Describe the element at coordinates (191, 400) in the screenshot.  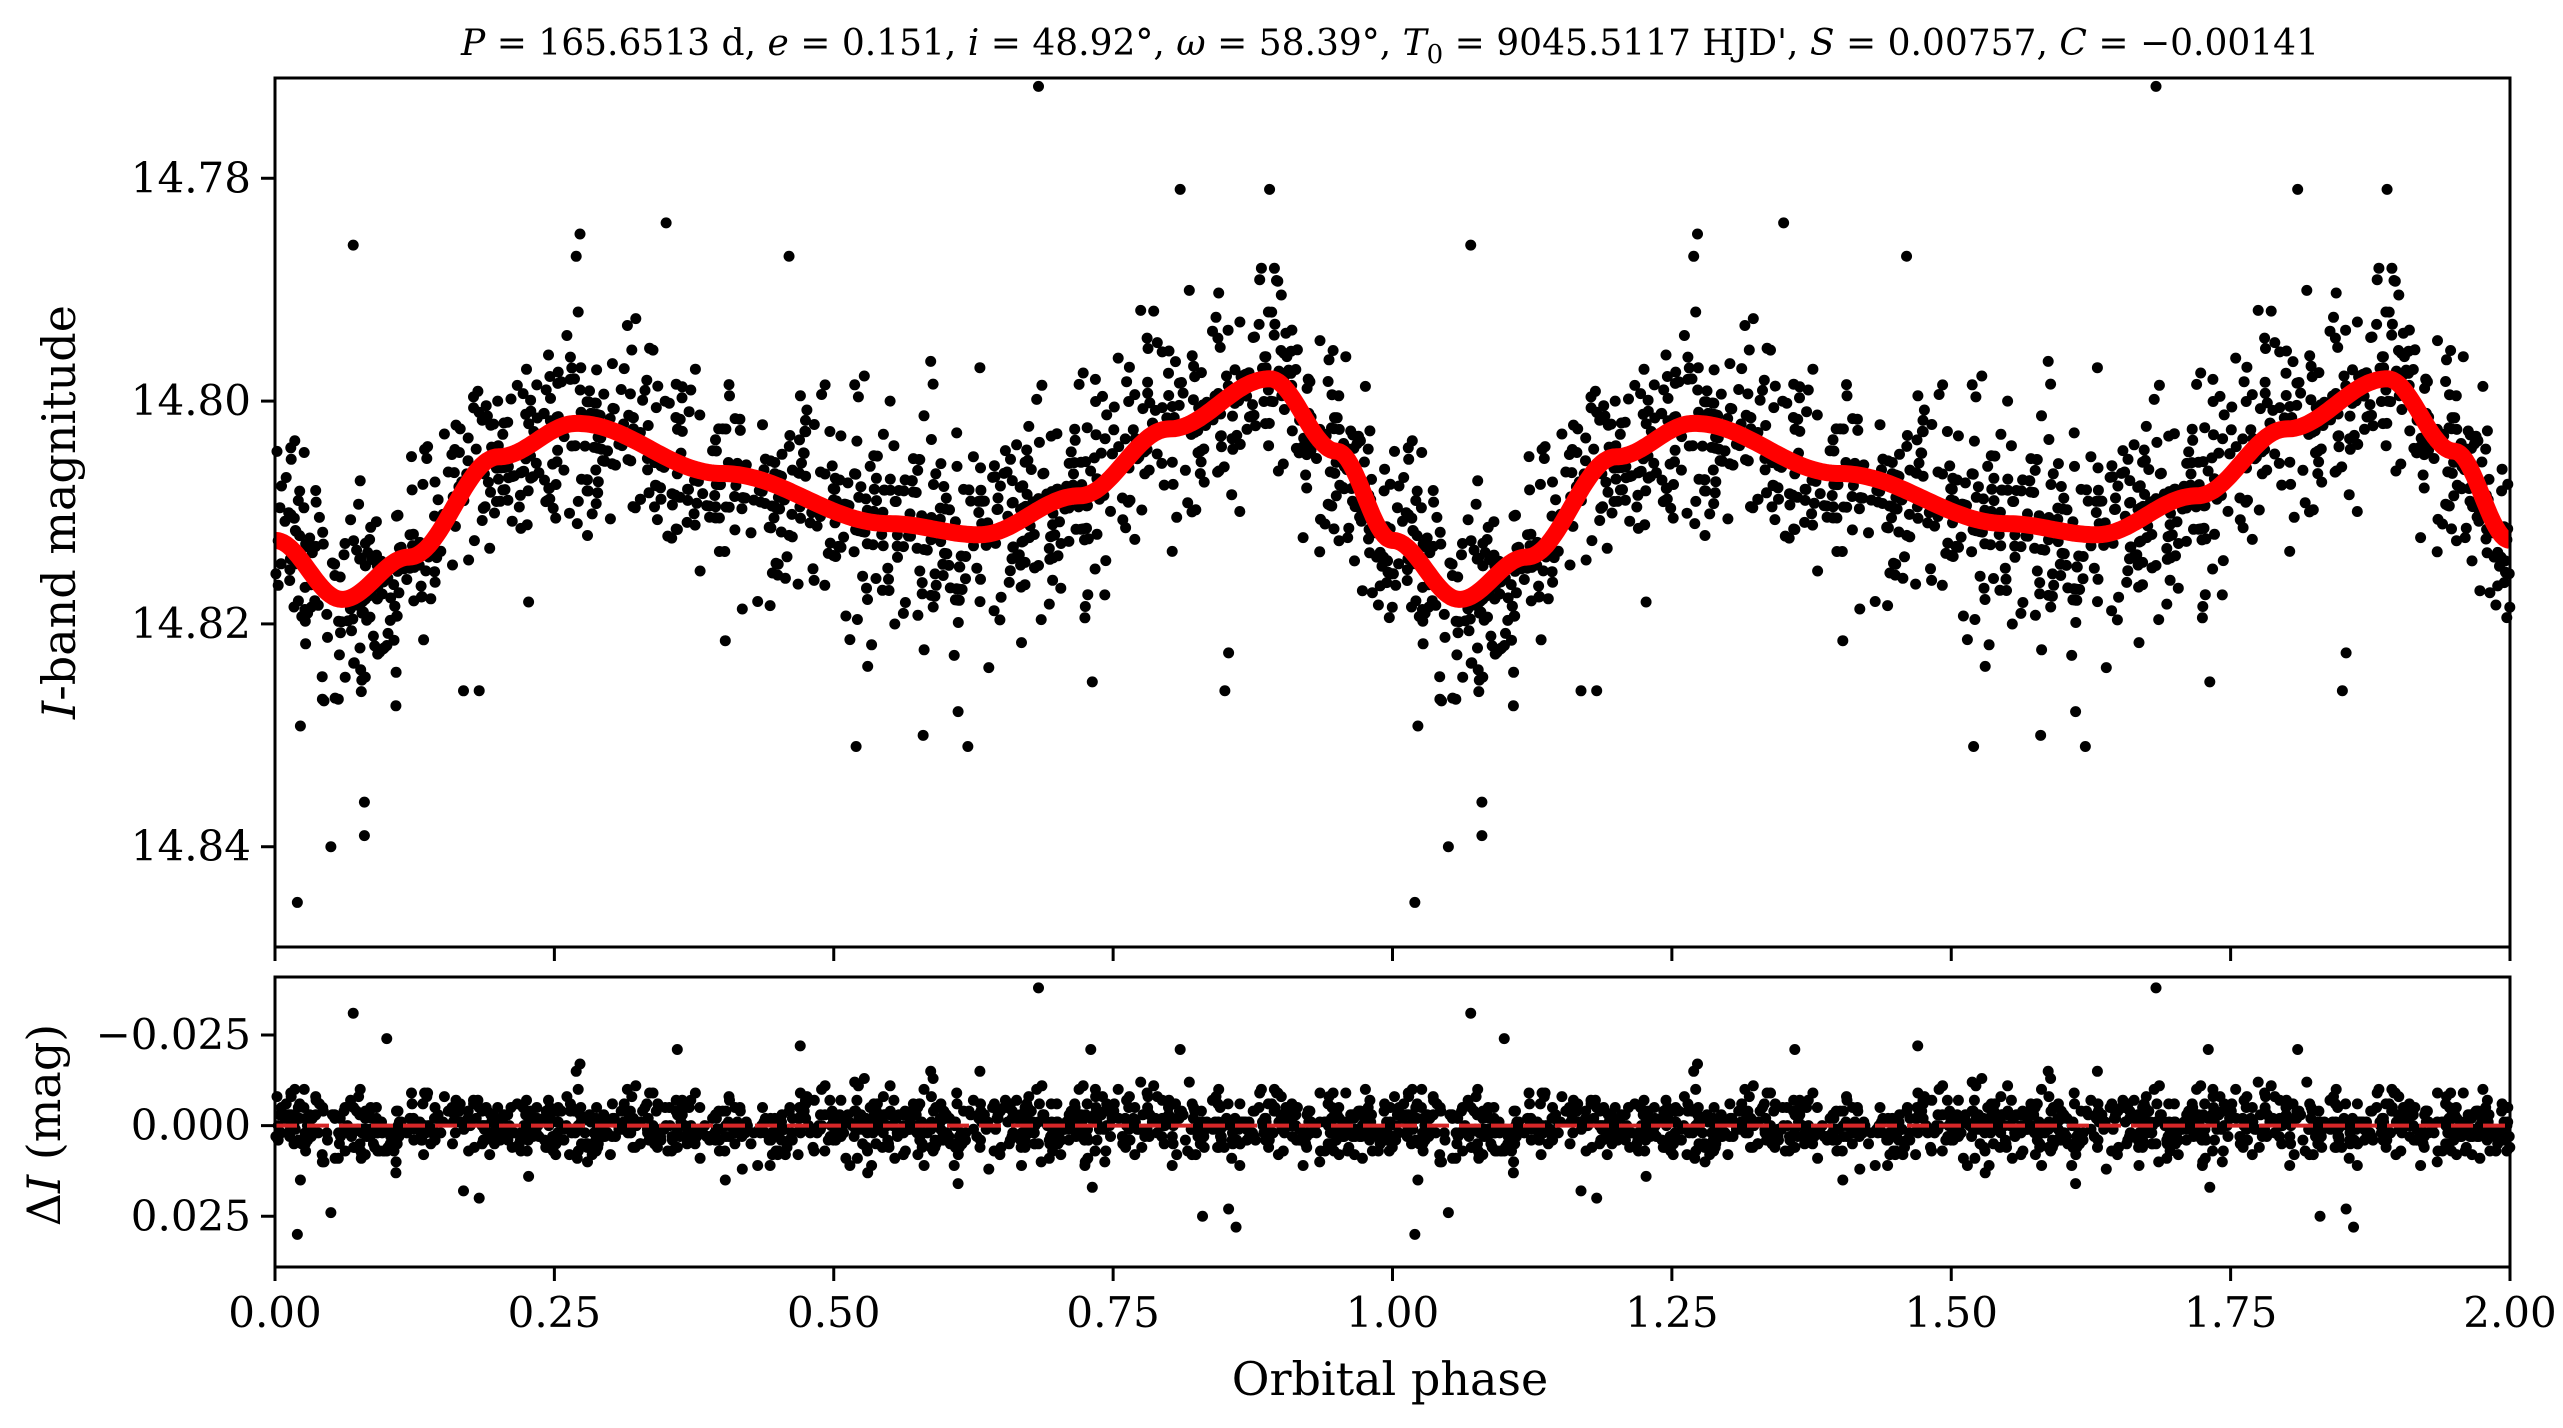
I see `y-tick-label: 14.80` at that location.